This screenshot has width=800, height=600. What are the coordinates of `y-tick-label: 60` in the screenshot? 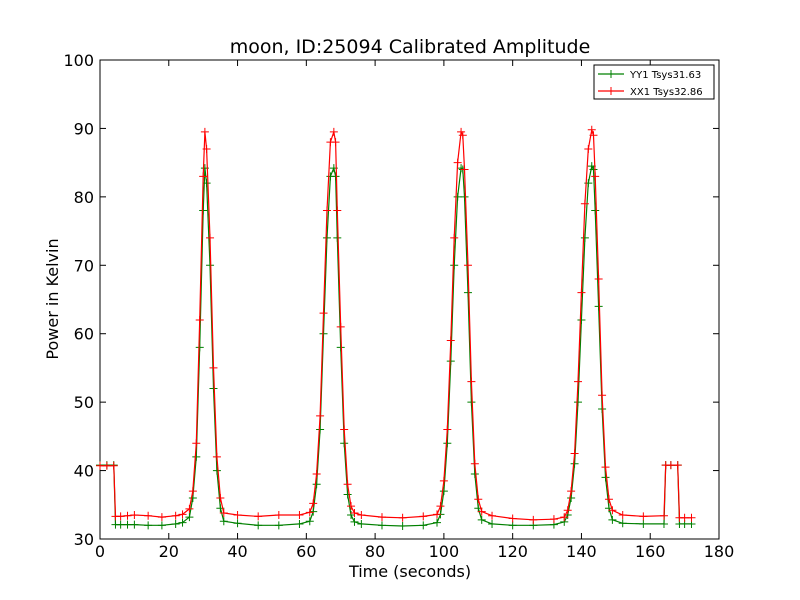 It's located at (84, 334).